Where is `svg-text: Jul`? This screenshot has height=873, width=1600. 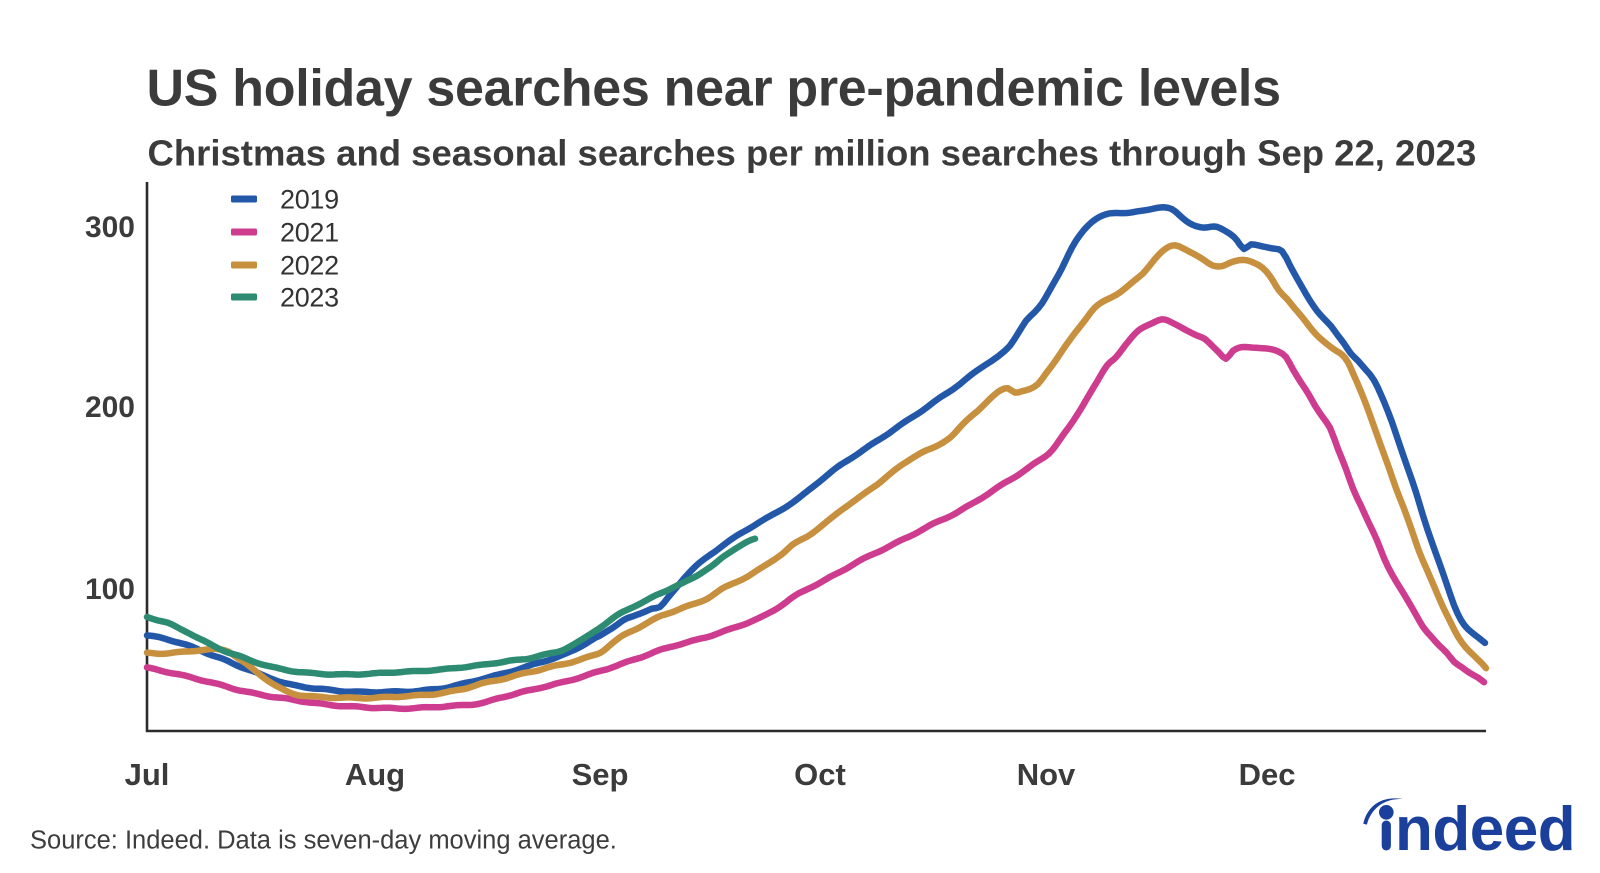 svg-text: Jul is located at coordinates (147, 774).